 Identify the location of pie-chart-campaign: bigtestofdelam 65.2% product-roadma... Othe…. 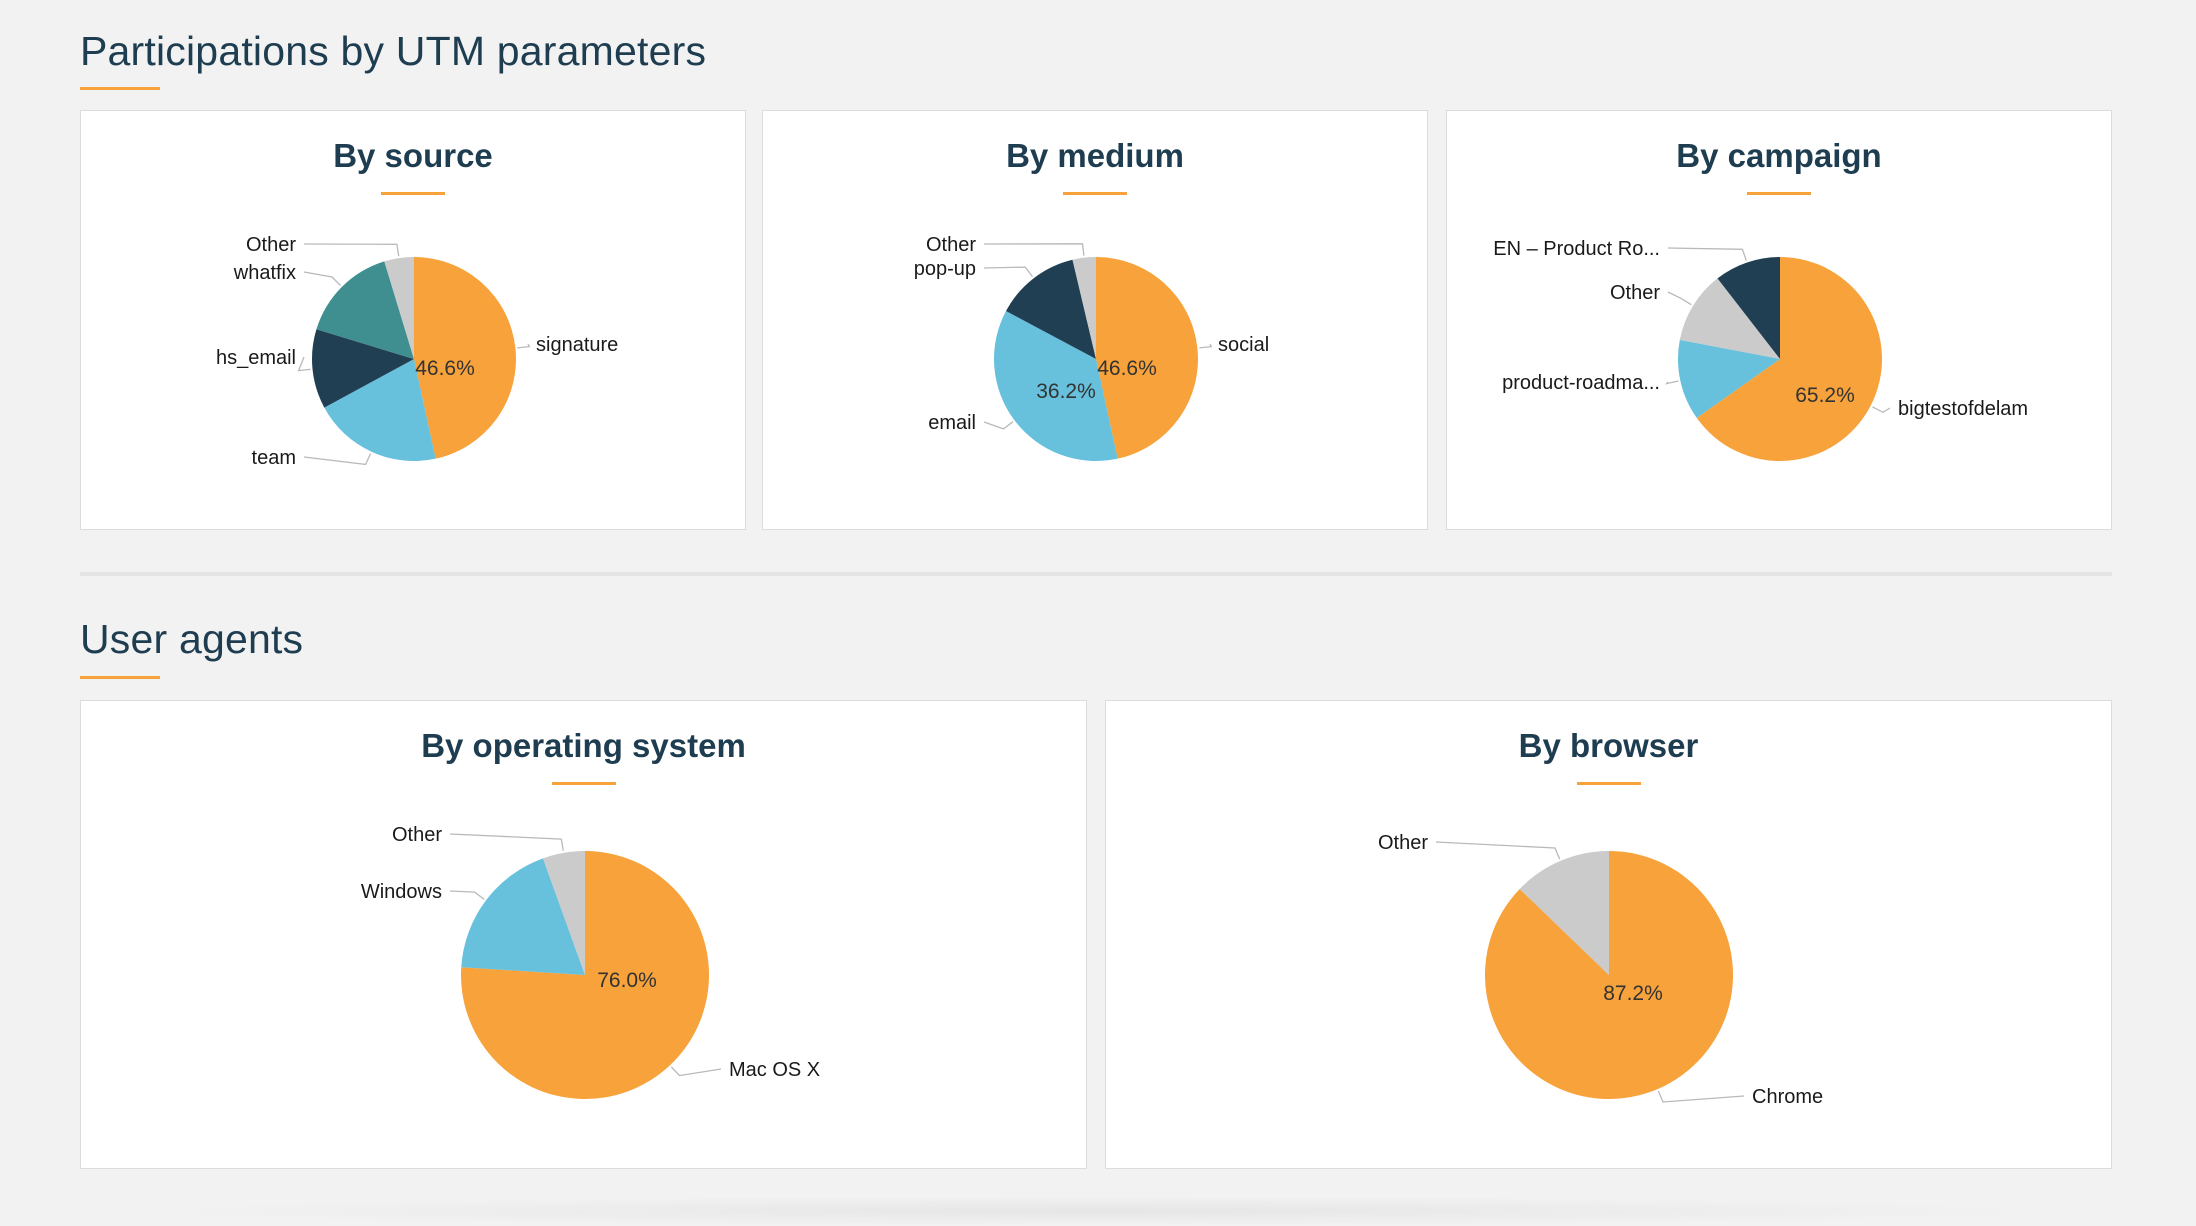
(1760, 350).